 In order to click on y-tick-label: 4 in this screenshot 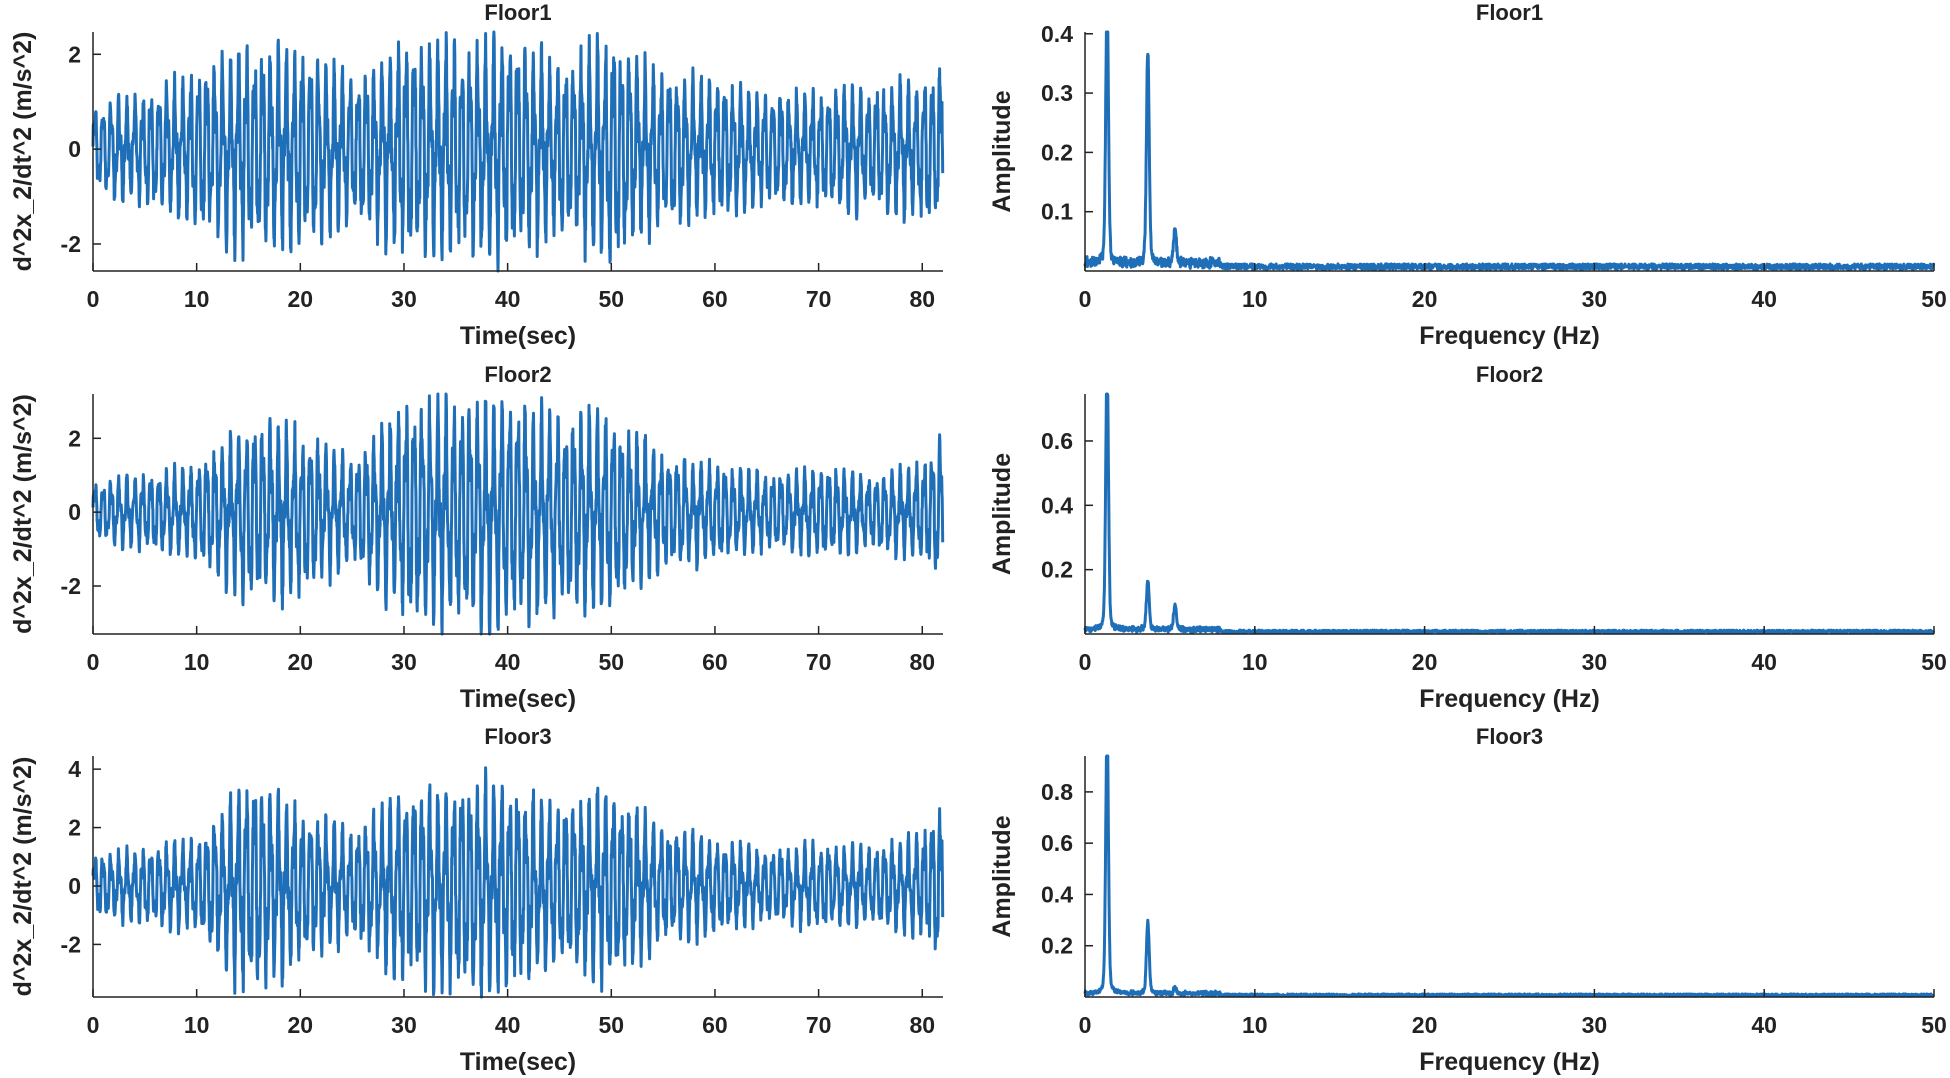, I will do `click(74, 769)`.